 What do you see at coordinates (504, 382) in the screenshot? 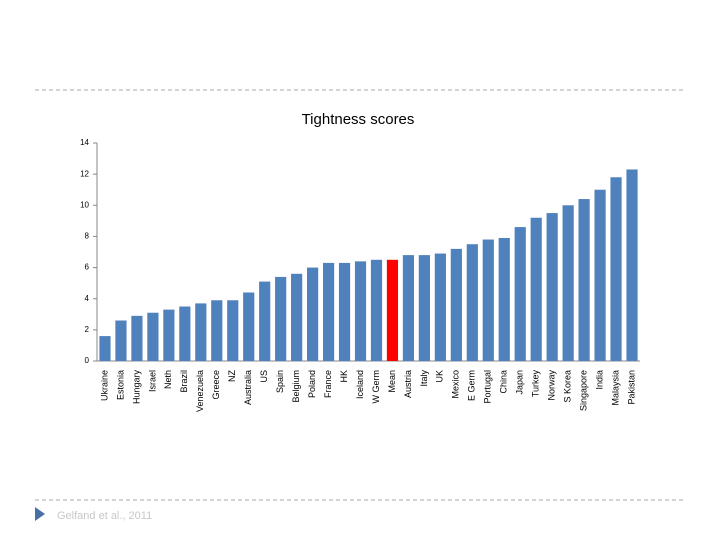
I see `x-tick-label: China` at bounding box center [504, 382].